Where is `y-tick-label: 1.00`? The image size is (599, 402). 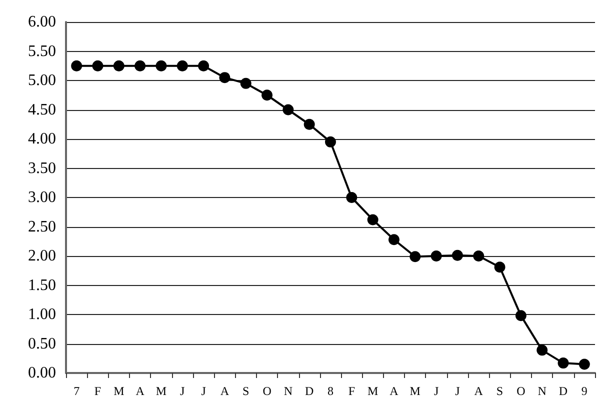 y-tick-label: 1.00 is located at coordinates (42, 314).